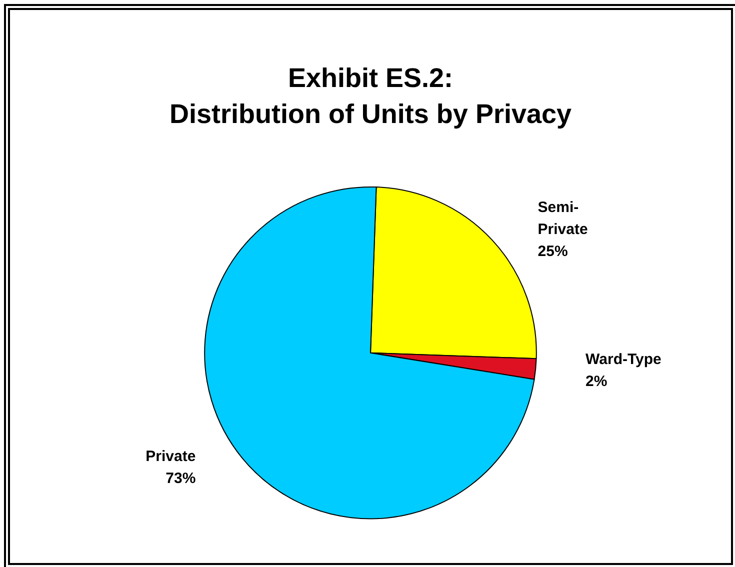 This screenshot has height=567, width=735. Describe the element at coordinates (553, 251) in the screenshot. I see `data-label: 25%` at that location.